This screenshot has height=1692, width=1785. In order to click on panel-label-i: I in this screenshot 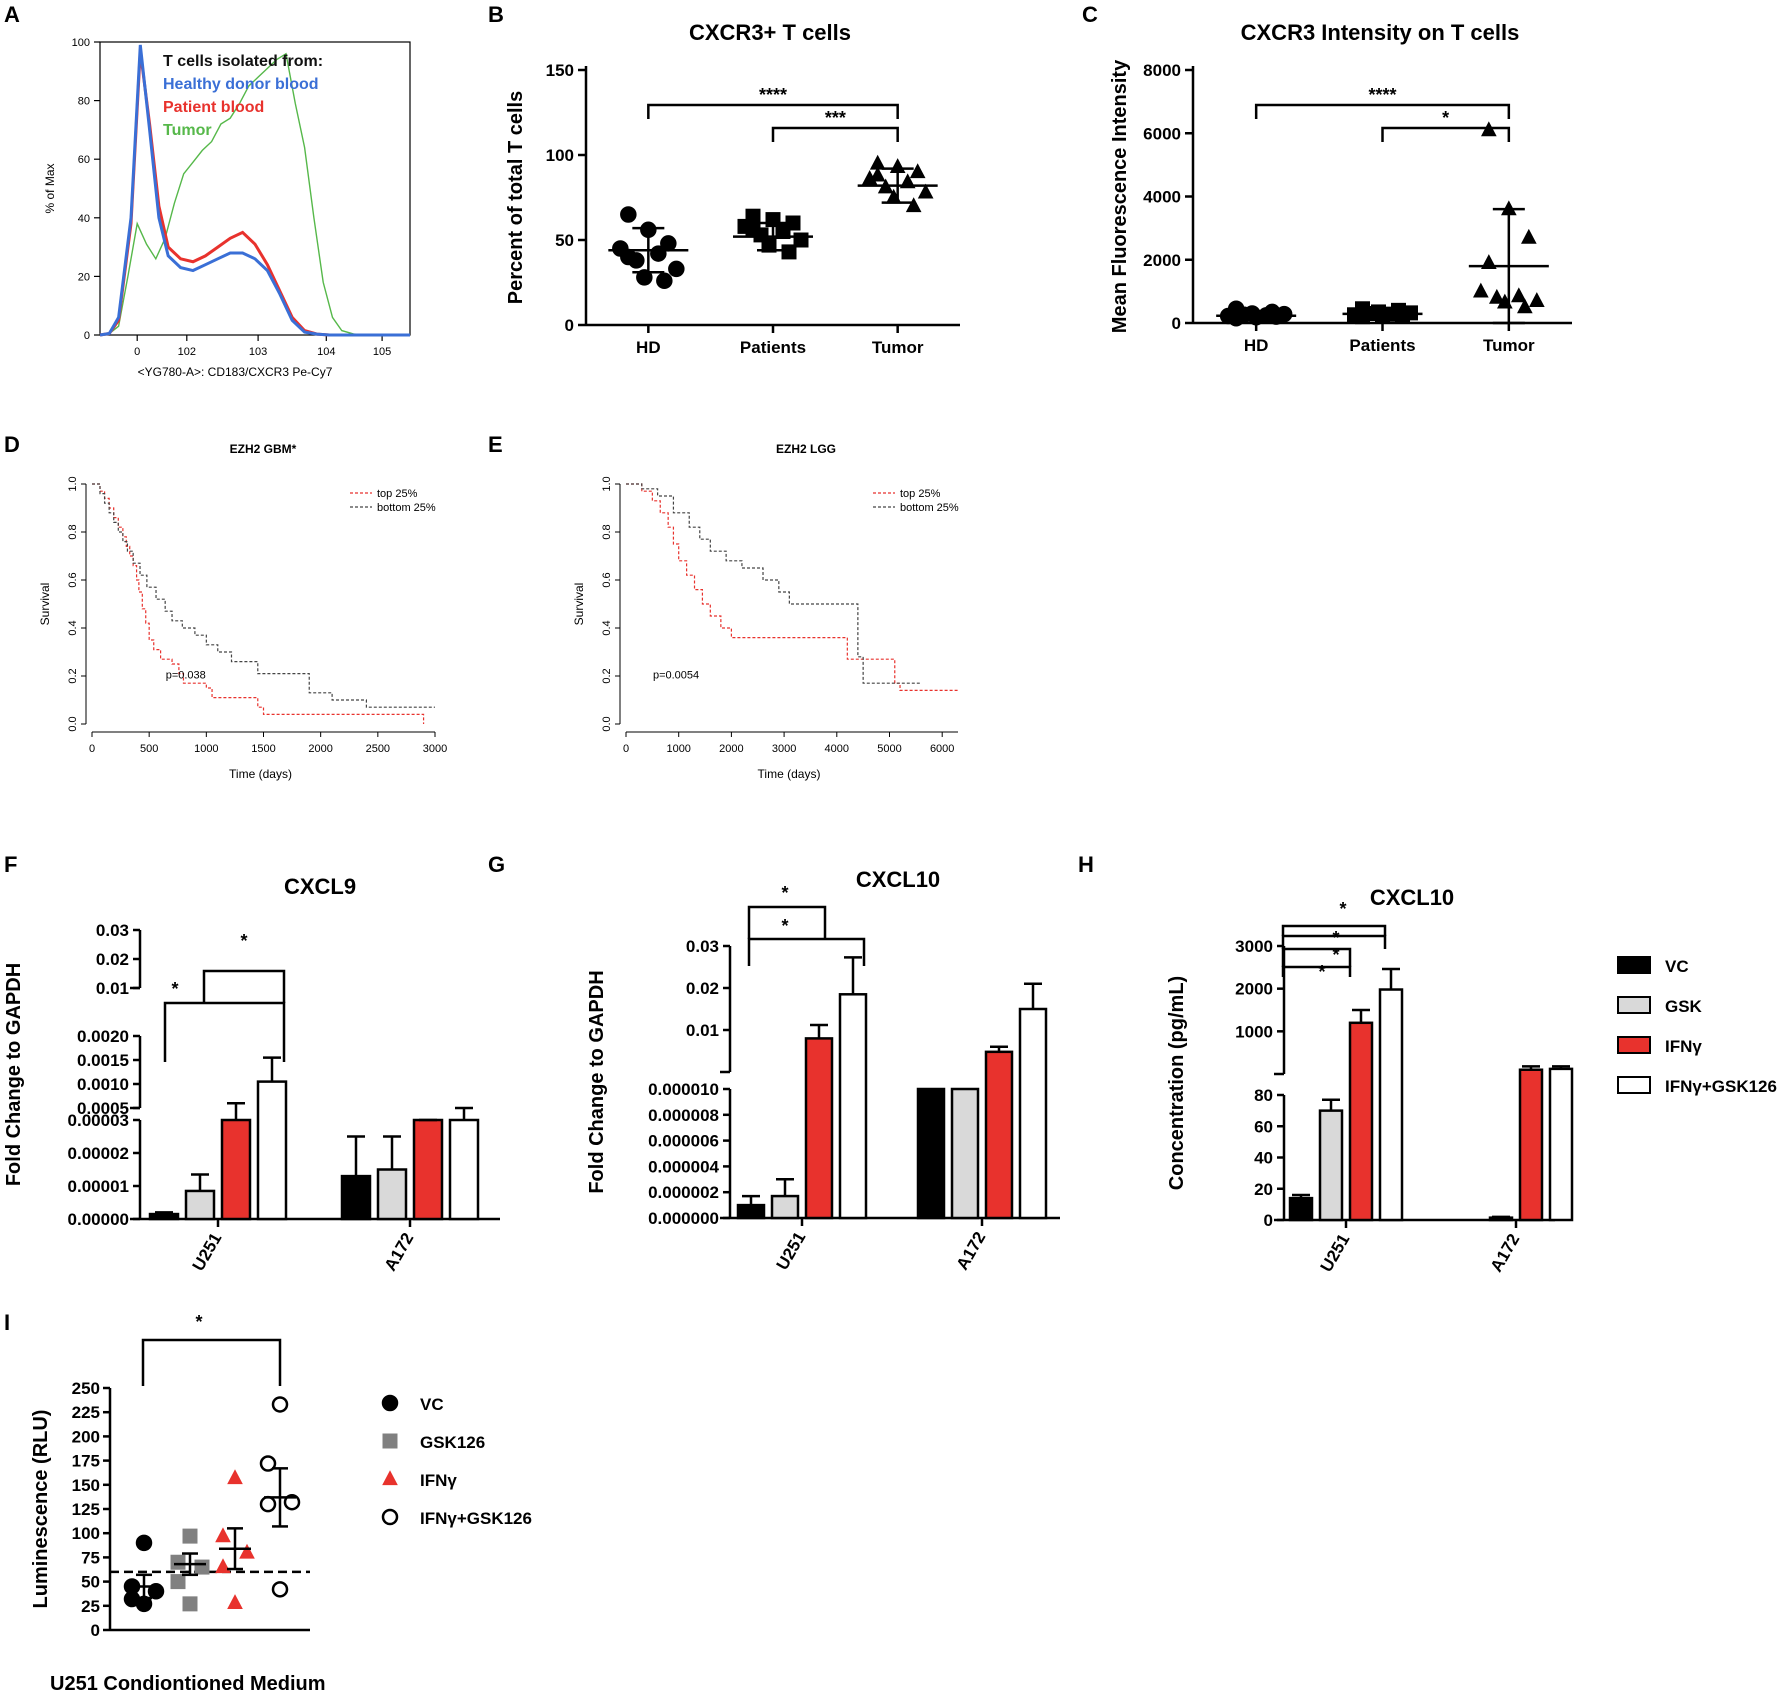, I will do `click(7, 1322)`.